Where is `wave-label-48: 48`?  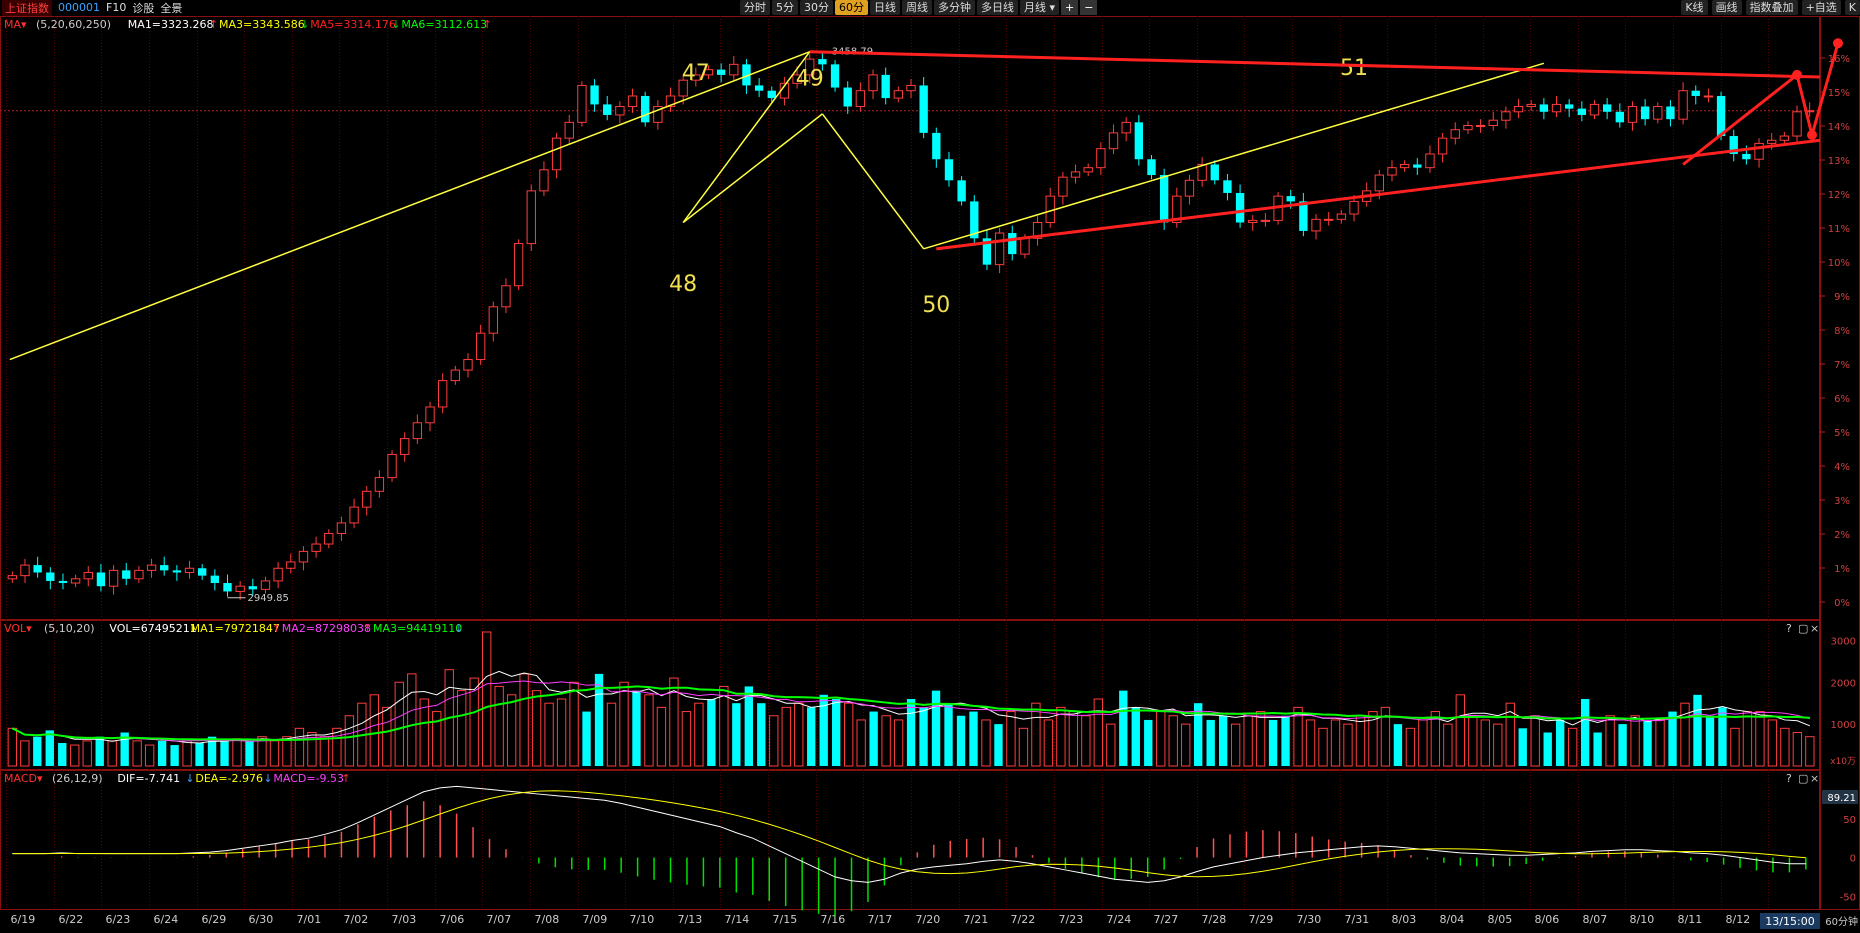 wave-label-48: 48 is located at coordinates (683, 284).